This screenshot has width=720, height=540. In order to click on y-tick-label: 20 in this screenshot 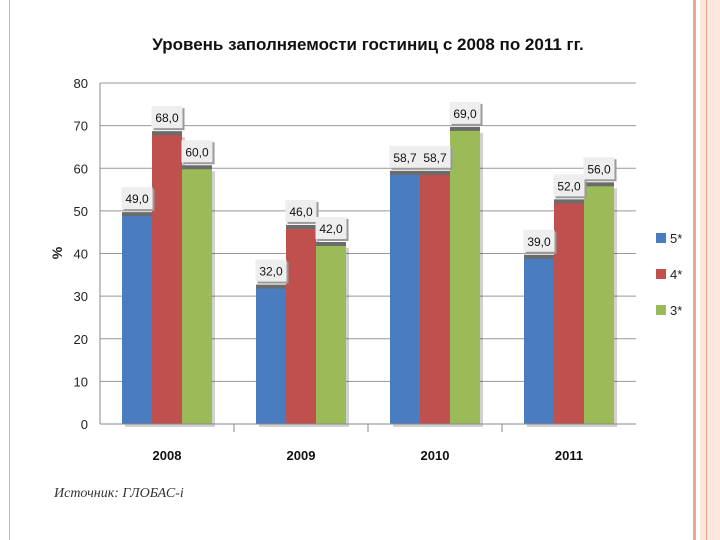, I will do `click(81, 339)`.